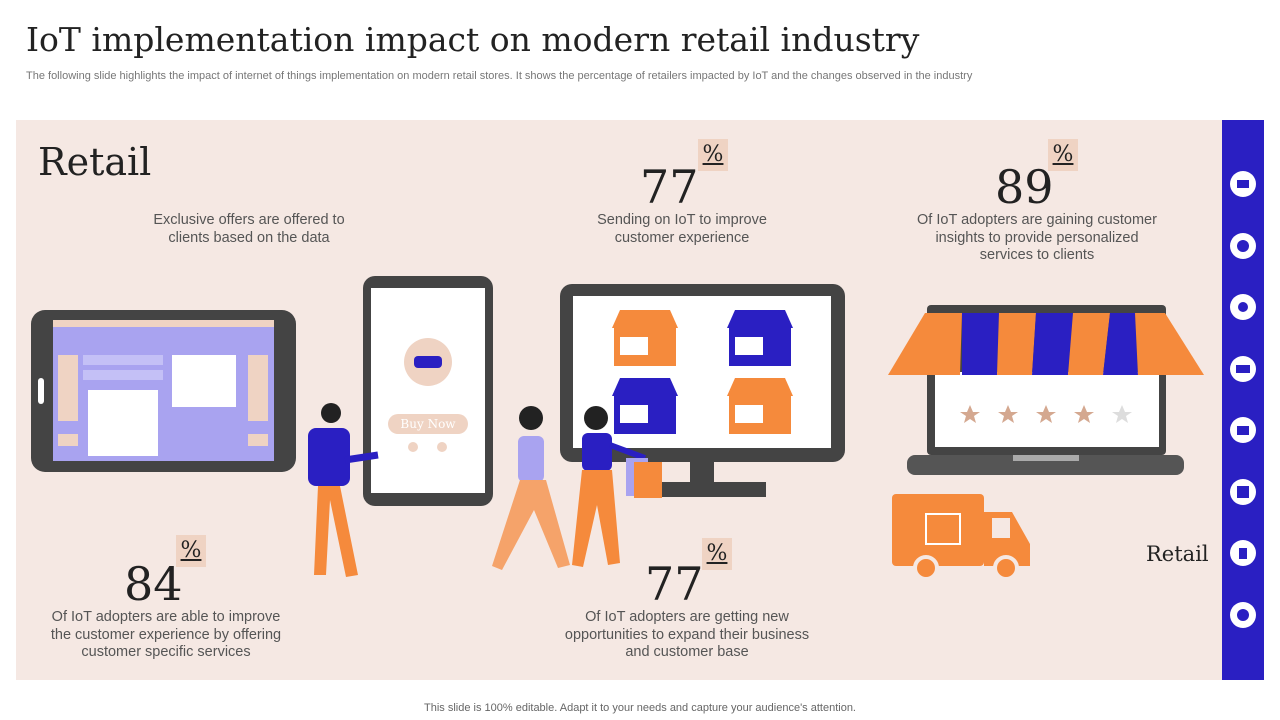 The height and width of the screenshot is (720, 1280). I want to click on panel-heading: Retail, so click(95, 162).